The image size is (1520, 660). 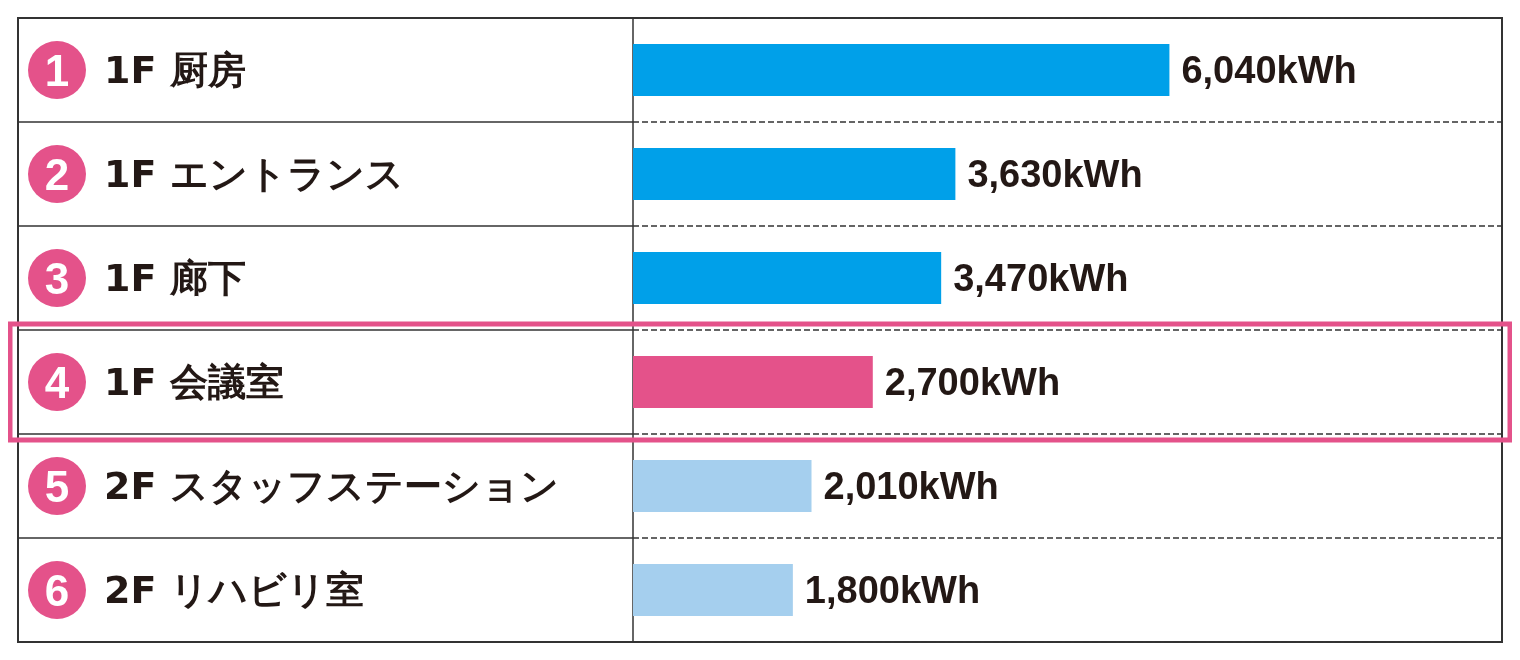 I want to click on data-label: 2,010kWh, so click(x=911, y=486).